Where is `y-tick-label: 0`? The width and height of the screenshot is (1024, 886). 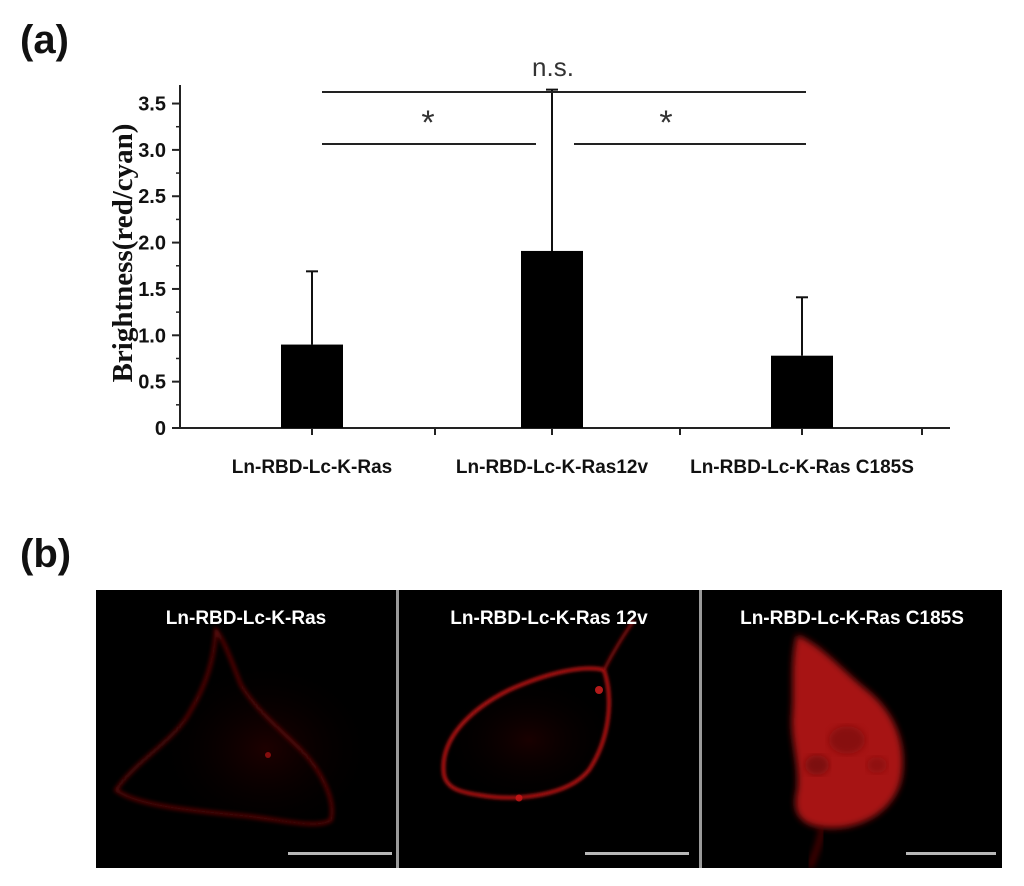
y-tick-label: 0 is located at coordinates (160, 429).